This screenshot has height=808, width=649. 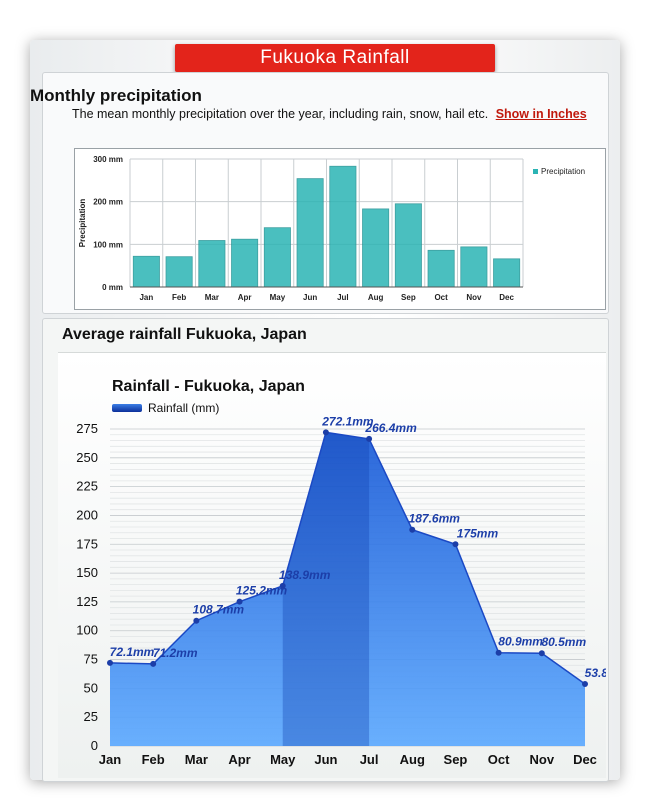 What do you see at coordinates (91, 716) in the screenshot?
I see `y-tick-label: 25` at bounding box center [91, 716].